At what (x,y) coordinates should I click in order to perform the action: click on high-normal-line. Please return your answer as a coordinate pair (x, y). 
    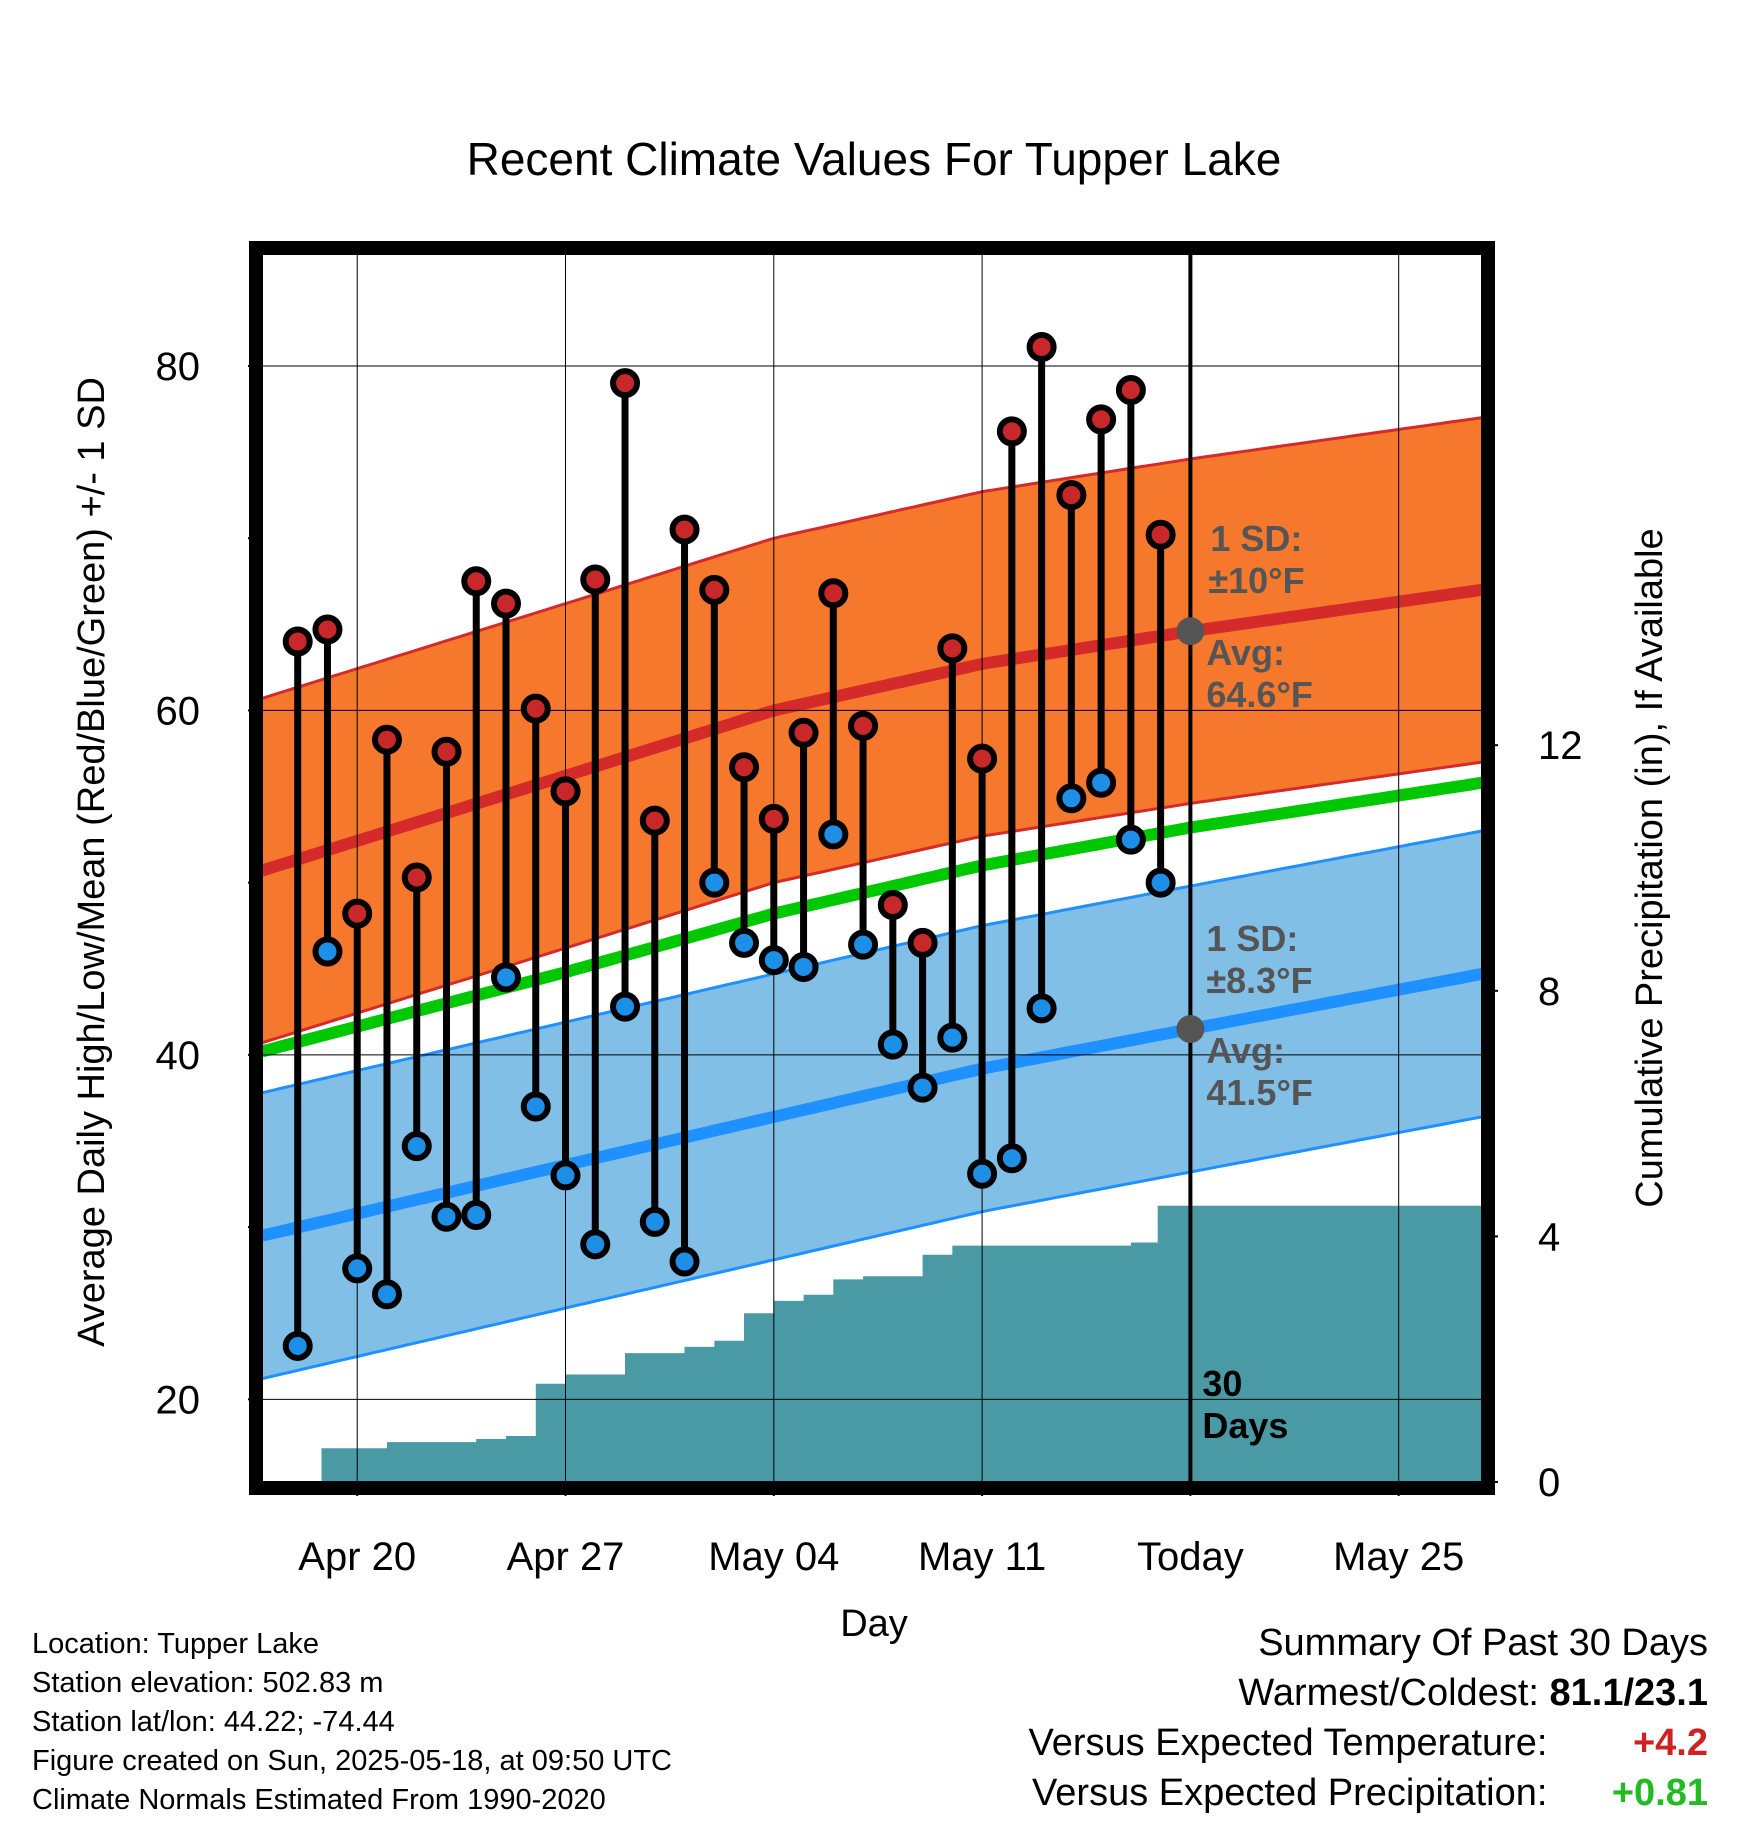
    Looking at the image, I should click on (872, 730).